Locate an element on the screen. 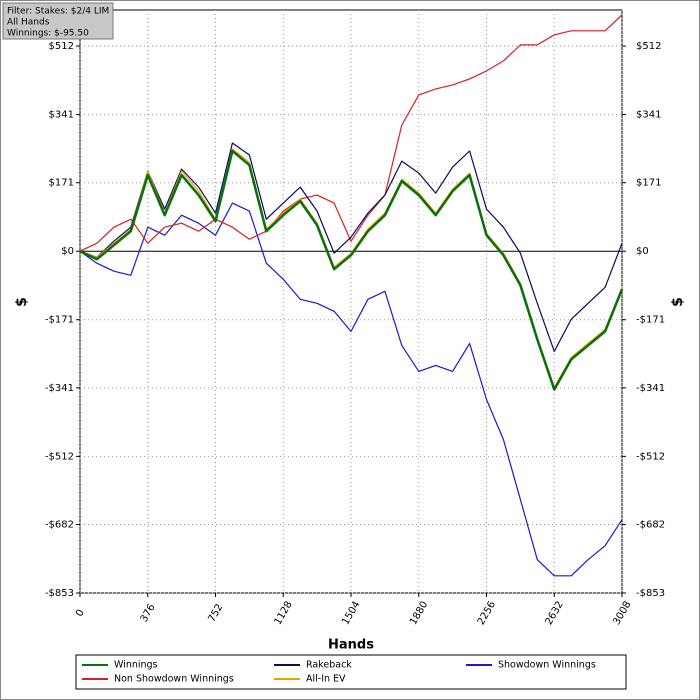  y-tick-label: $171 is located at coordinates (61, 183).